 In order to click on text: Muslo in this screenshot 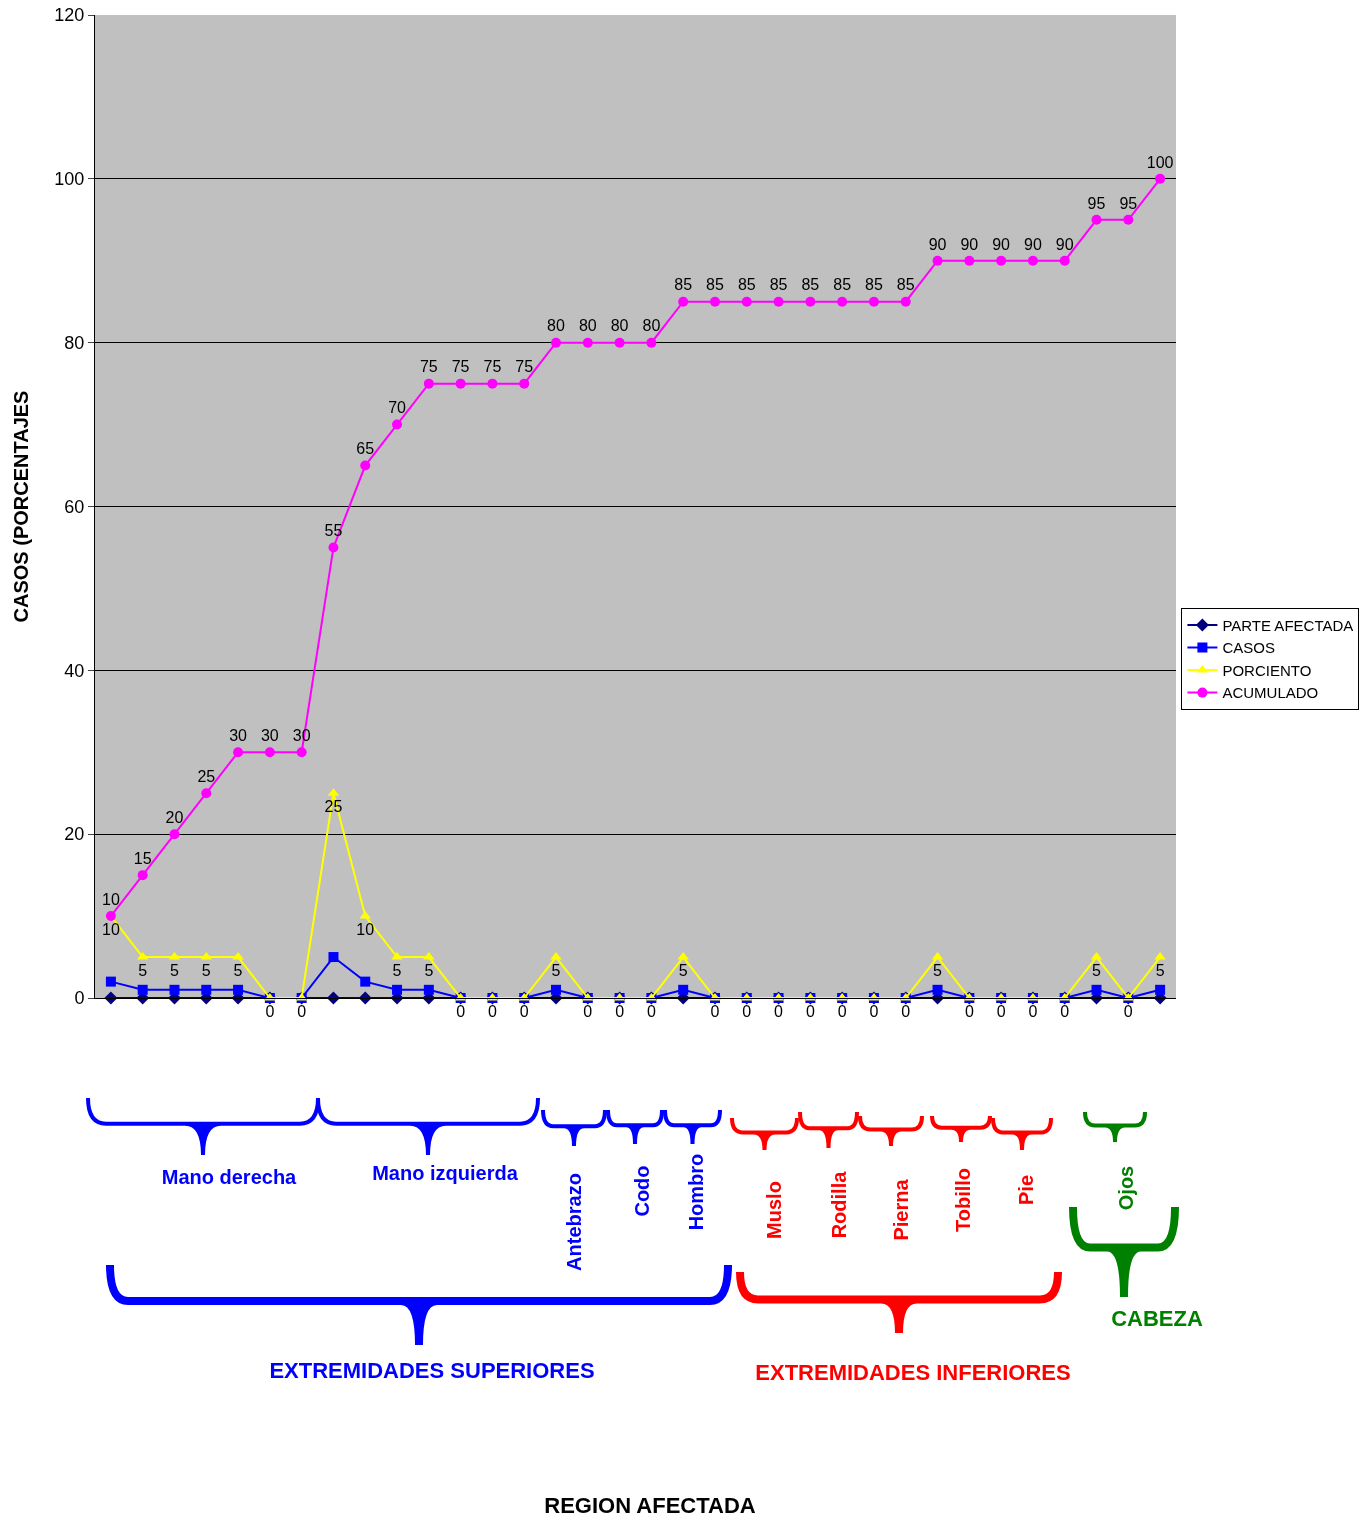, I will do `click(774, 1210)`.